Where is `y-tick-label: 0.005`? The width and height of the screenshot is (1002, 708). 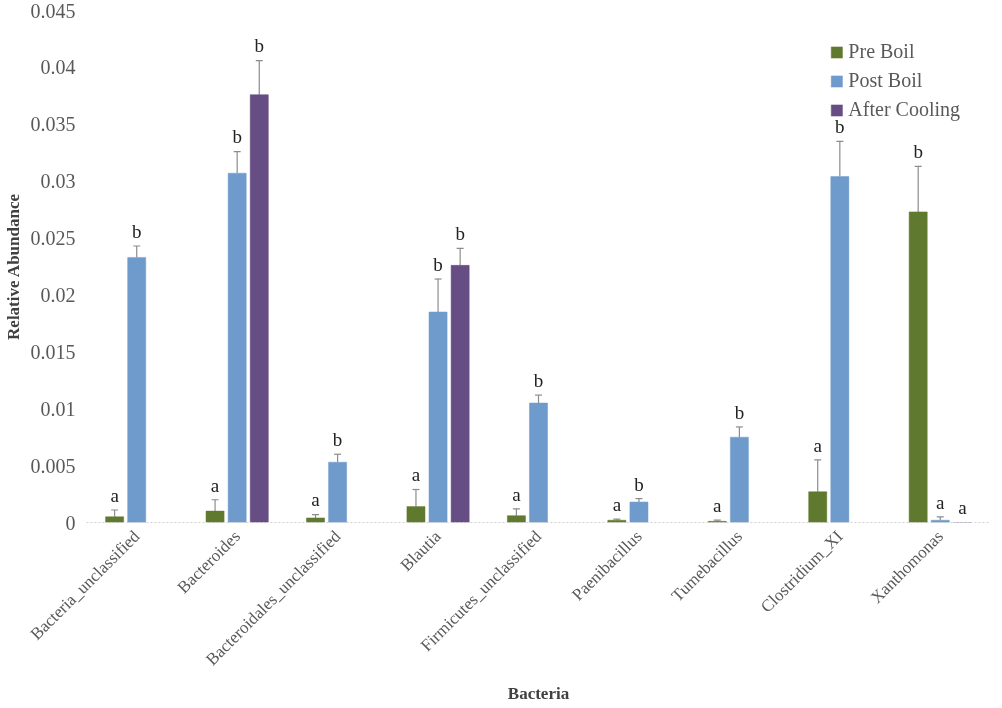
y-tick-label: 0.005 is located at coordinates (53, 465).